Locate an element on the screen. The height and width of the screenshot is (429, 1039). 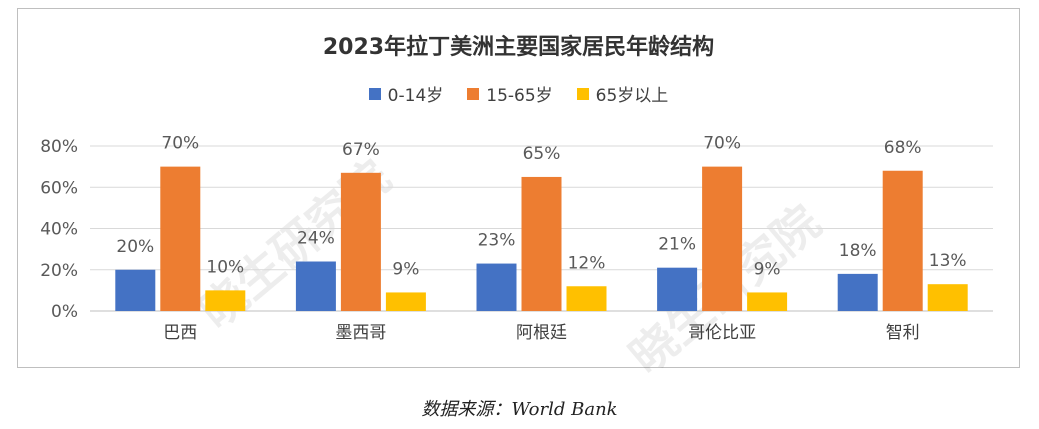
data-label-3-1: 70% is located at coordinates (722, 144).